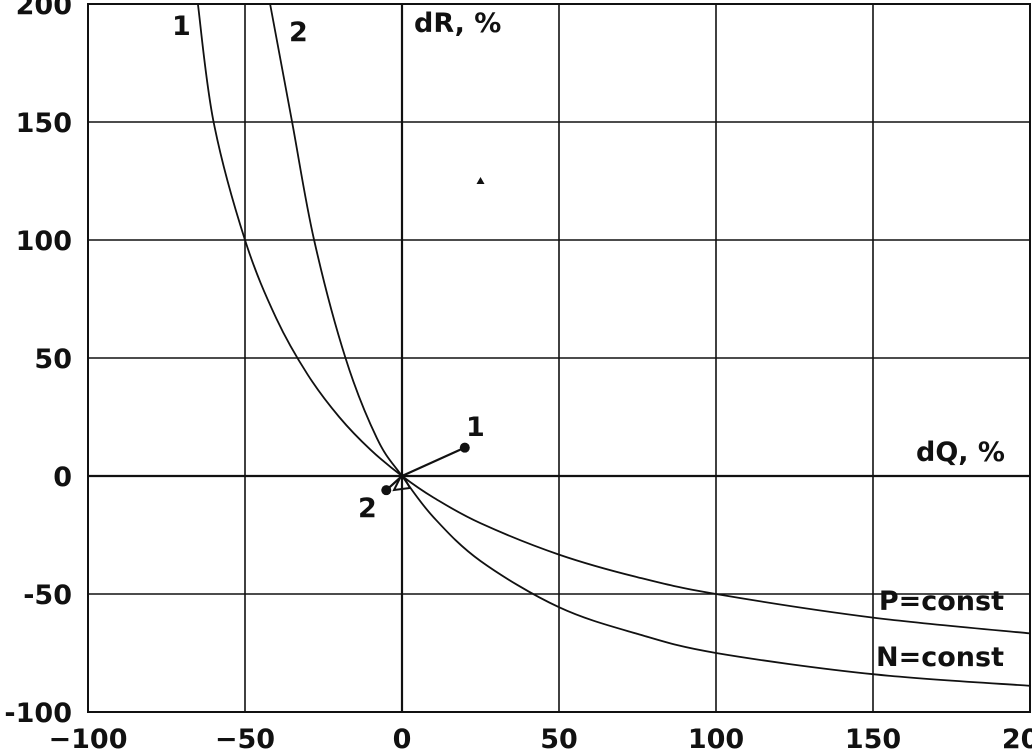  I want to click on x-tick-label: −100, so click(88, 737).